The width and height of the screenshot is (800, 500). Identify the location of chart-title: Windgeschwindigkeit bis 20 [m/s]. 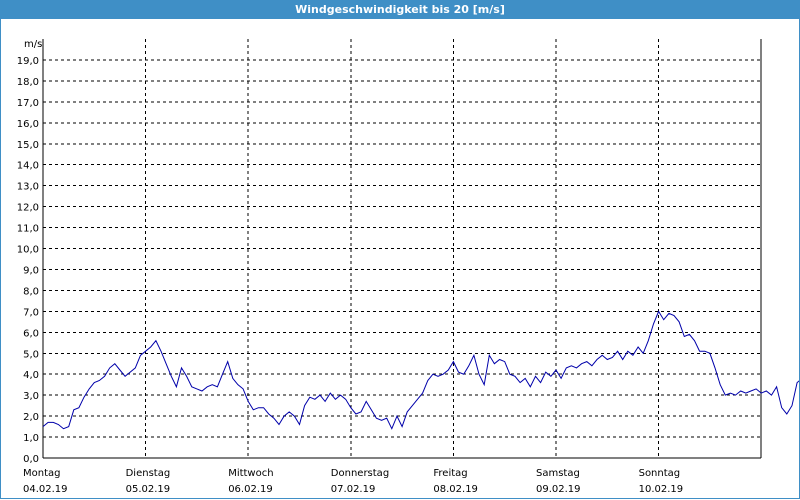
(400, 9).